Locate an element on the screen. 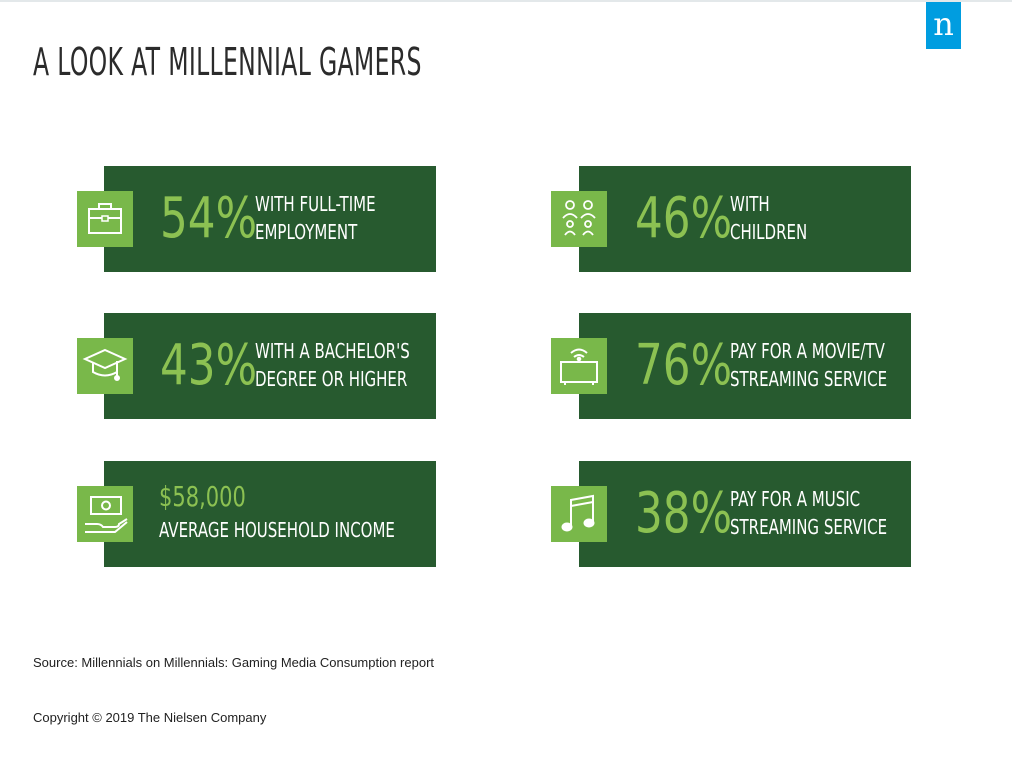  stat-label: PAY FOR A MUSIC STREAMING SERVICE is located at coordinates (809, 513).